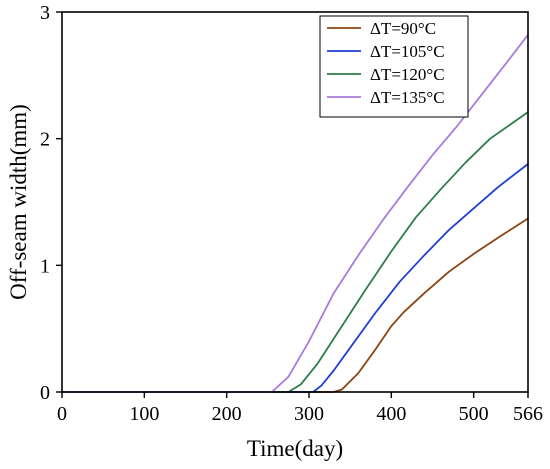 The image size is (550, 469). Describe the element at coordinates (309, 414) in the screenshot. I see `x-tick-label: 300` at that location.